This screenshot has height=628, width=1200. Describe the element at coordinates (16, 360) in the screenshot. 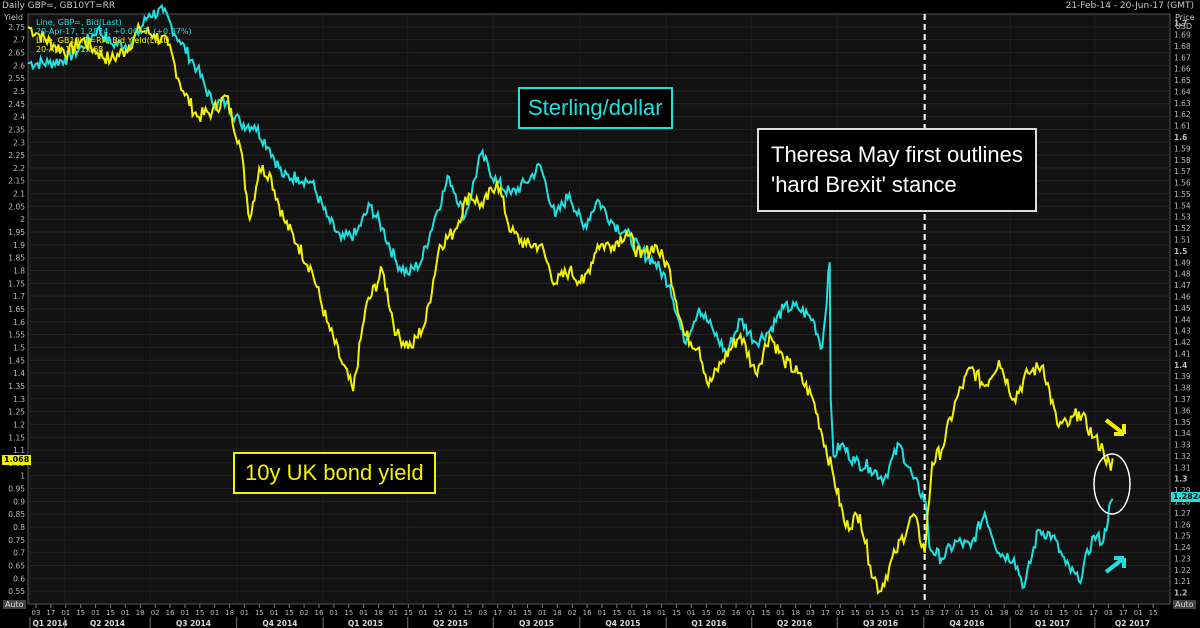

I see `left-tick-label: 1.45` at that location.